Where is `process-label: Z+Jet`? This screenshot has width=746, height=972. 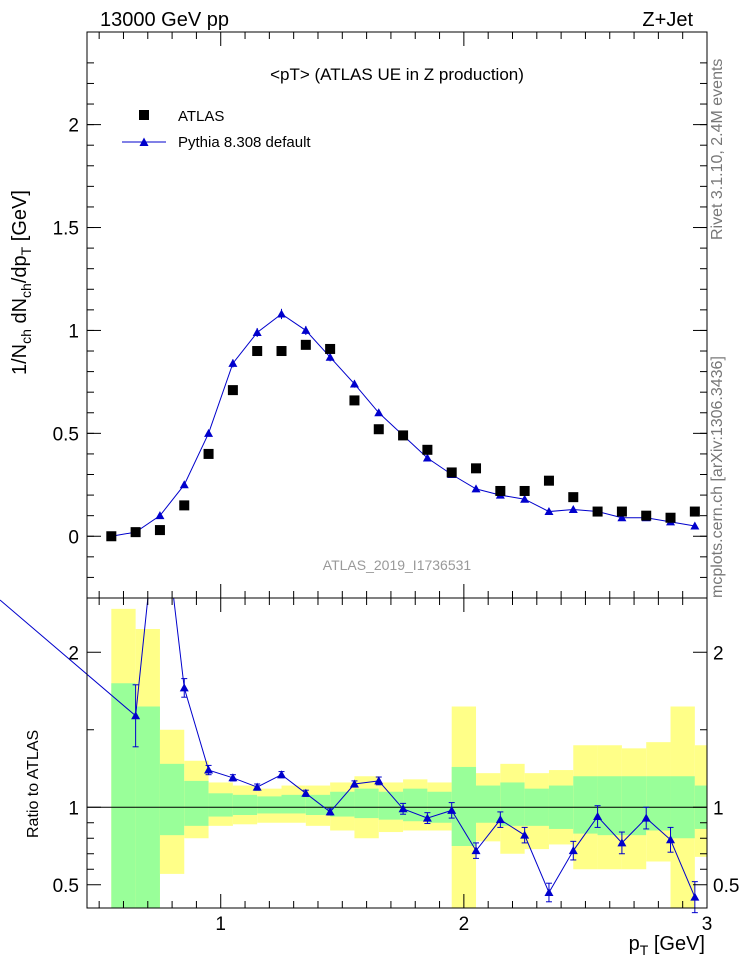
process-label: Z+Jet is located at coordinates (667, 20).